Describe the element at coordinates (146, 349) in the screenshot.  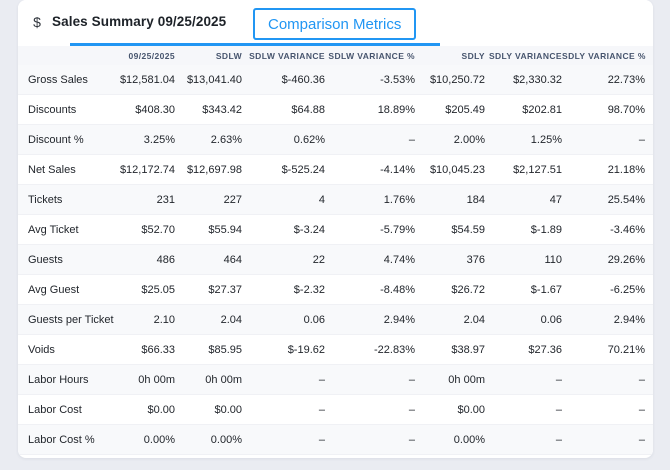
I see `cell-value: $66.33` at that location.